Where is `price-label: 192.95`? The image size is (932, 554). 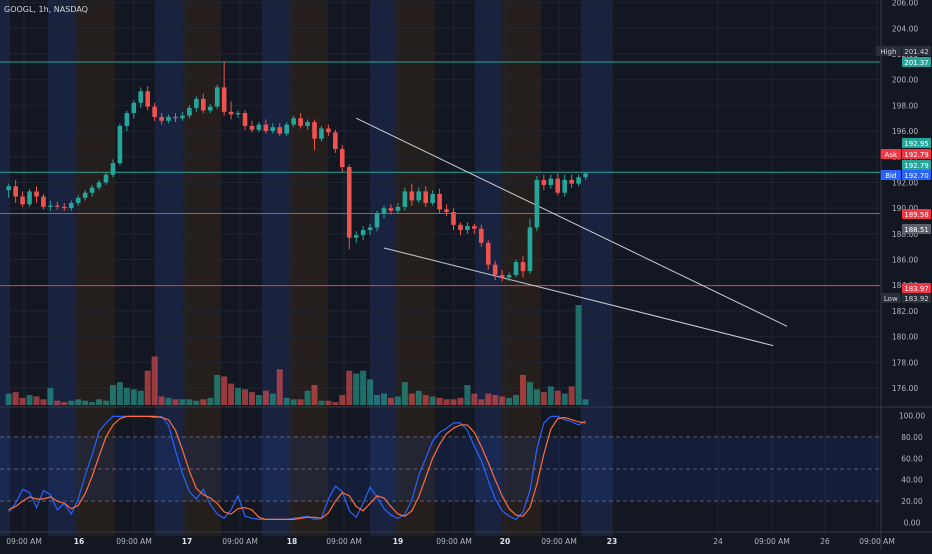
price-label: 192.95 is located at coordinates (916, 143).